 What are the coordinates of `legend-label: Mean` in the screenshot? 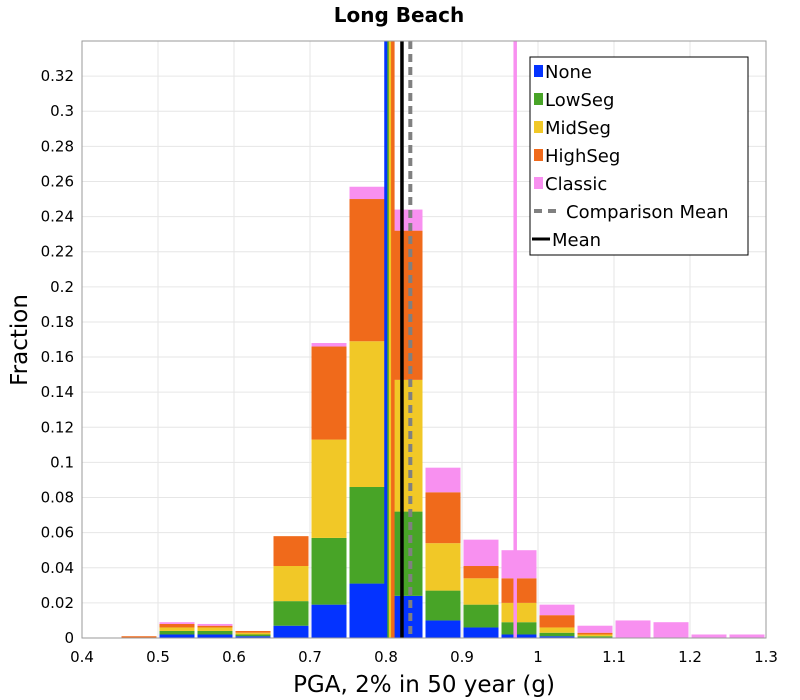 It's located at (576, 240).